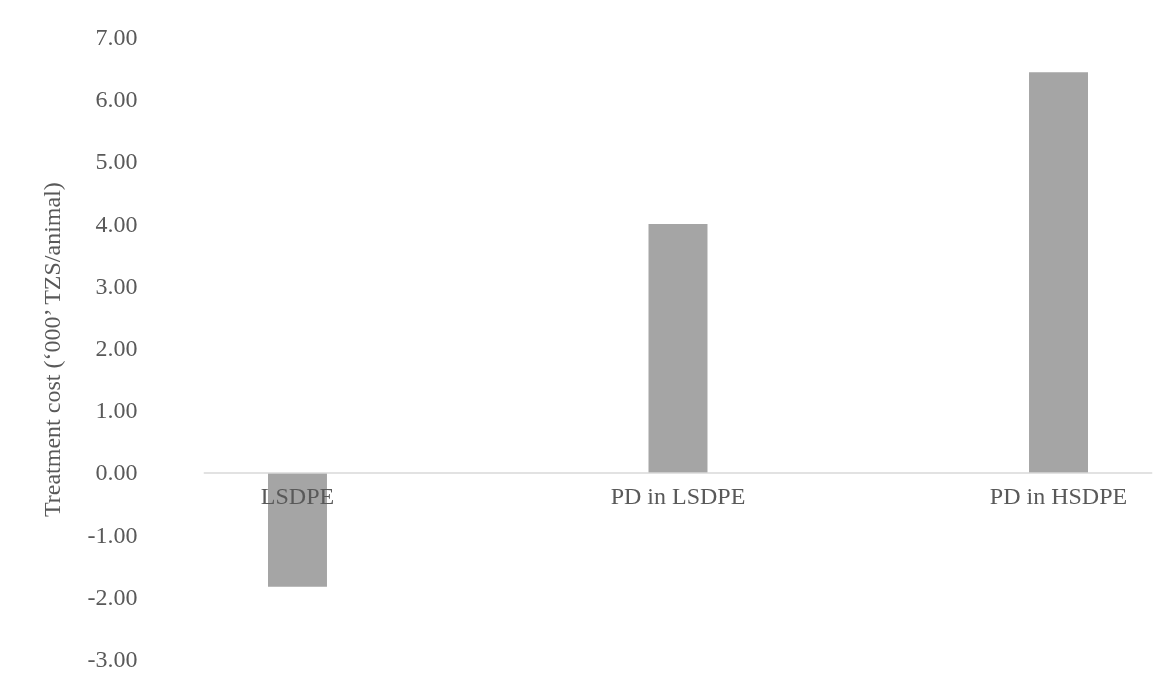  What do you see at coordinates (116, 285) in the screenshot?
I see `y-tick-label: 3.00` at bounding box center [116, 285].